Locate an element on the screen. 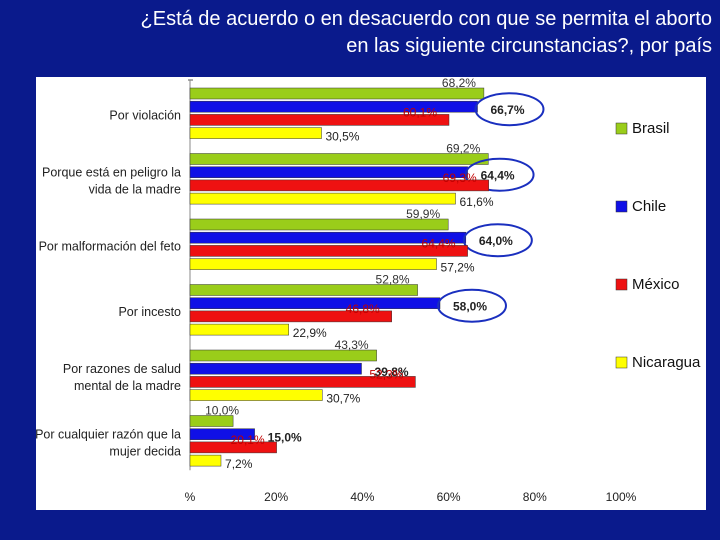 This screenshot has height=540, width=720. data-label-nicaragua-1: 61,6% is located at coordinates (476, 202).